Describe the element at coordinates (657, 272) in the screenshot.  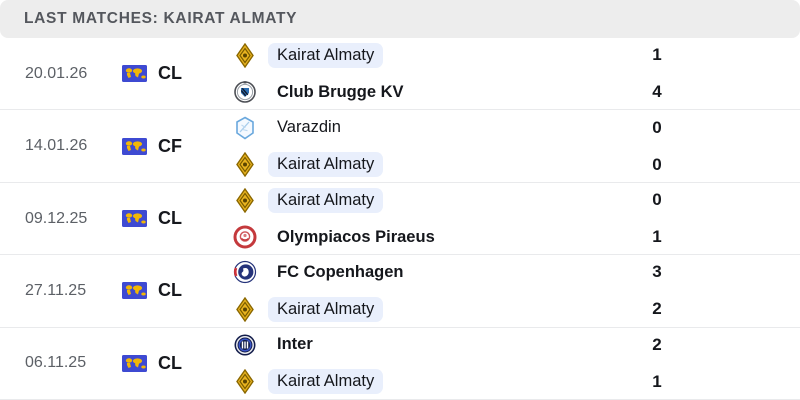
I see `home-team-score: 3` at that location.